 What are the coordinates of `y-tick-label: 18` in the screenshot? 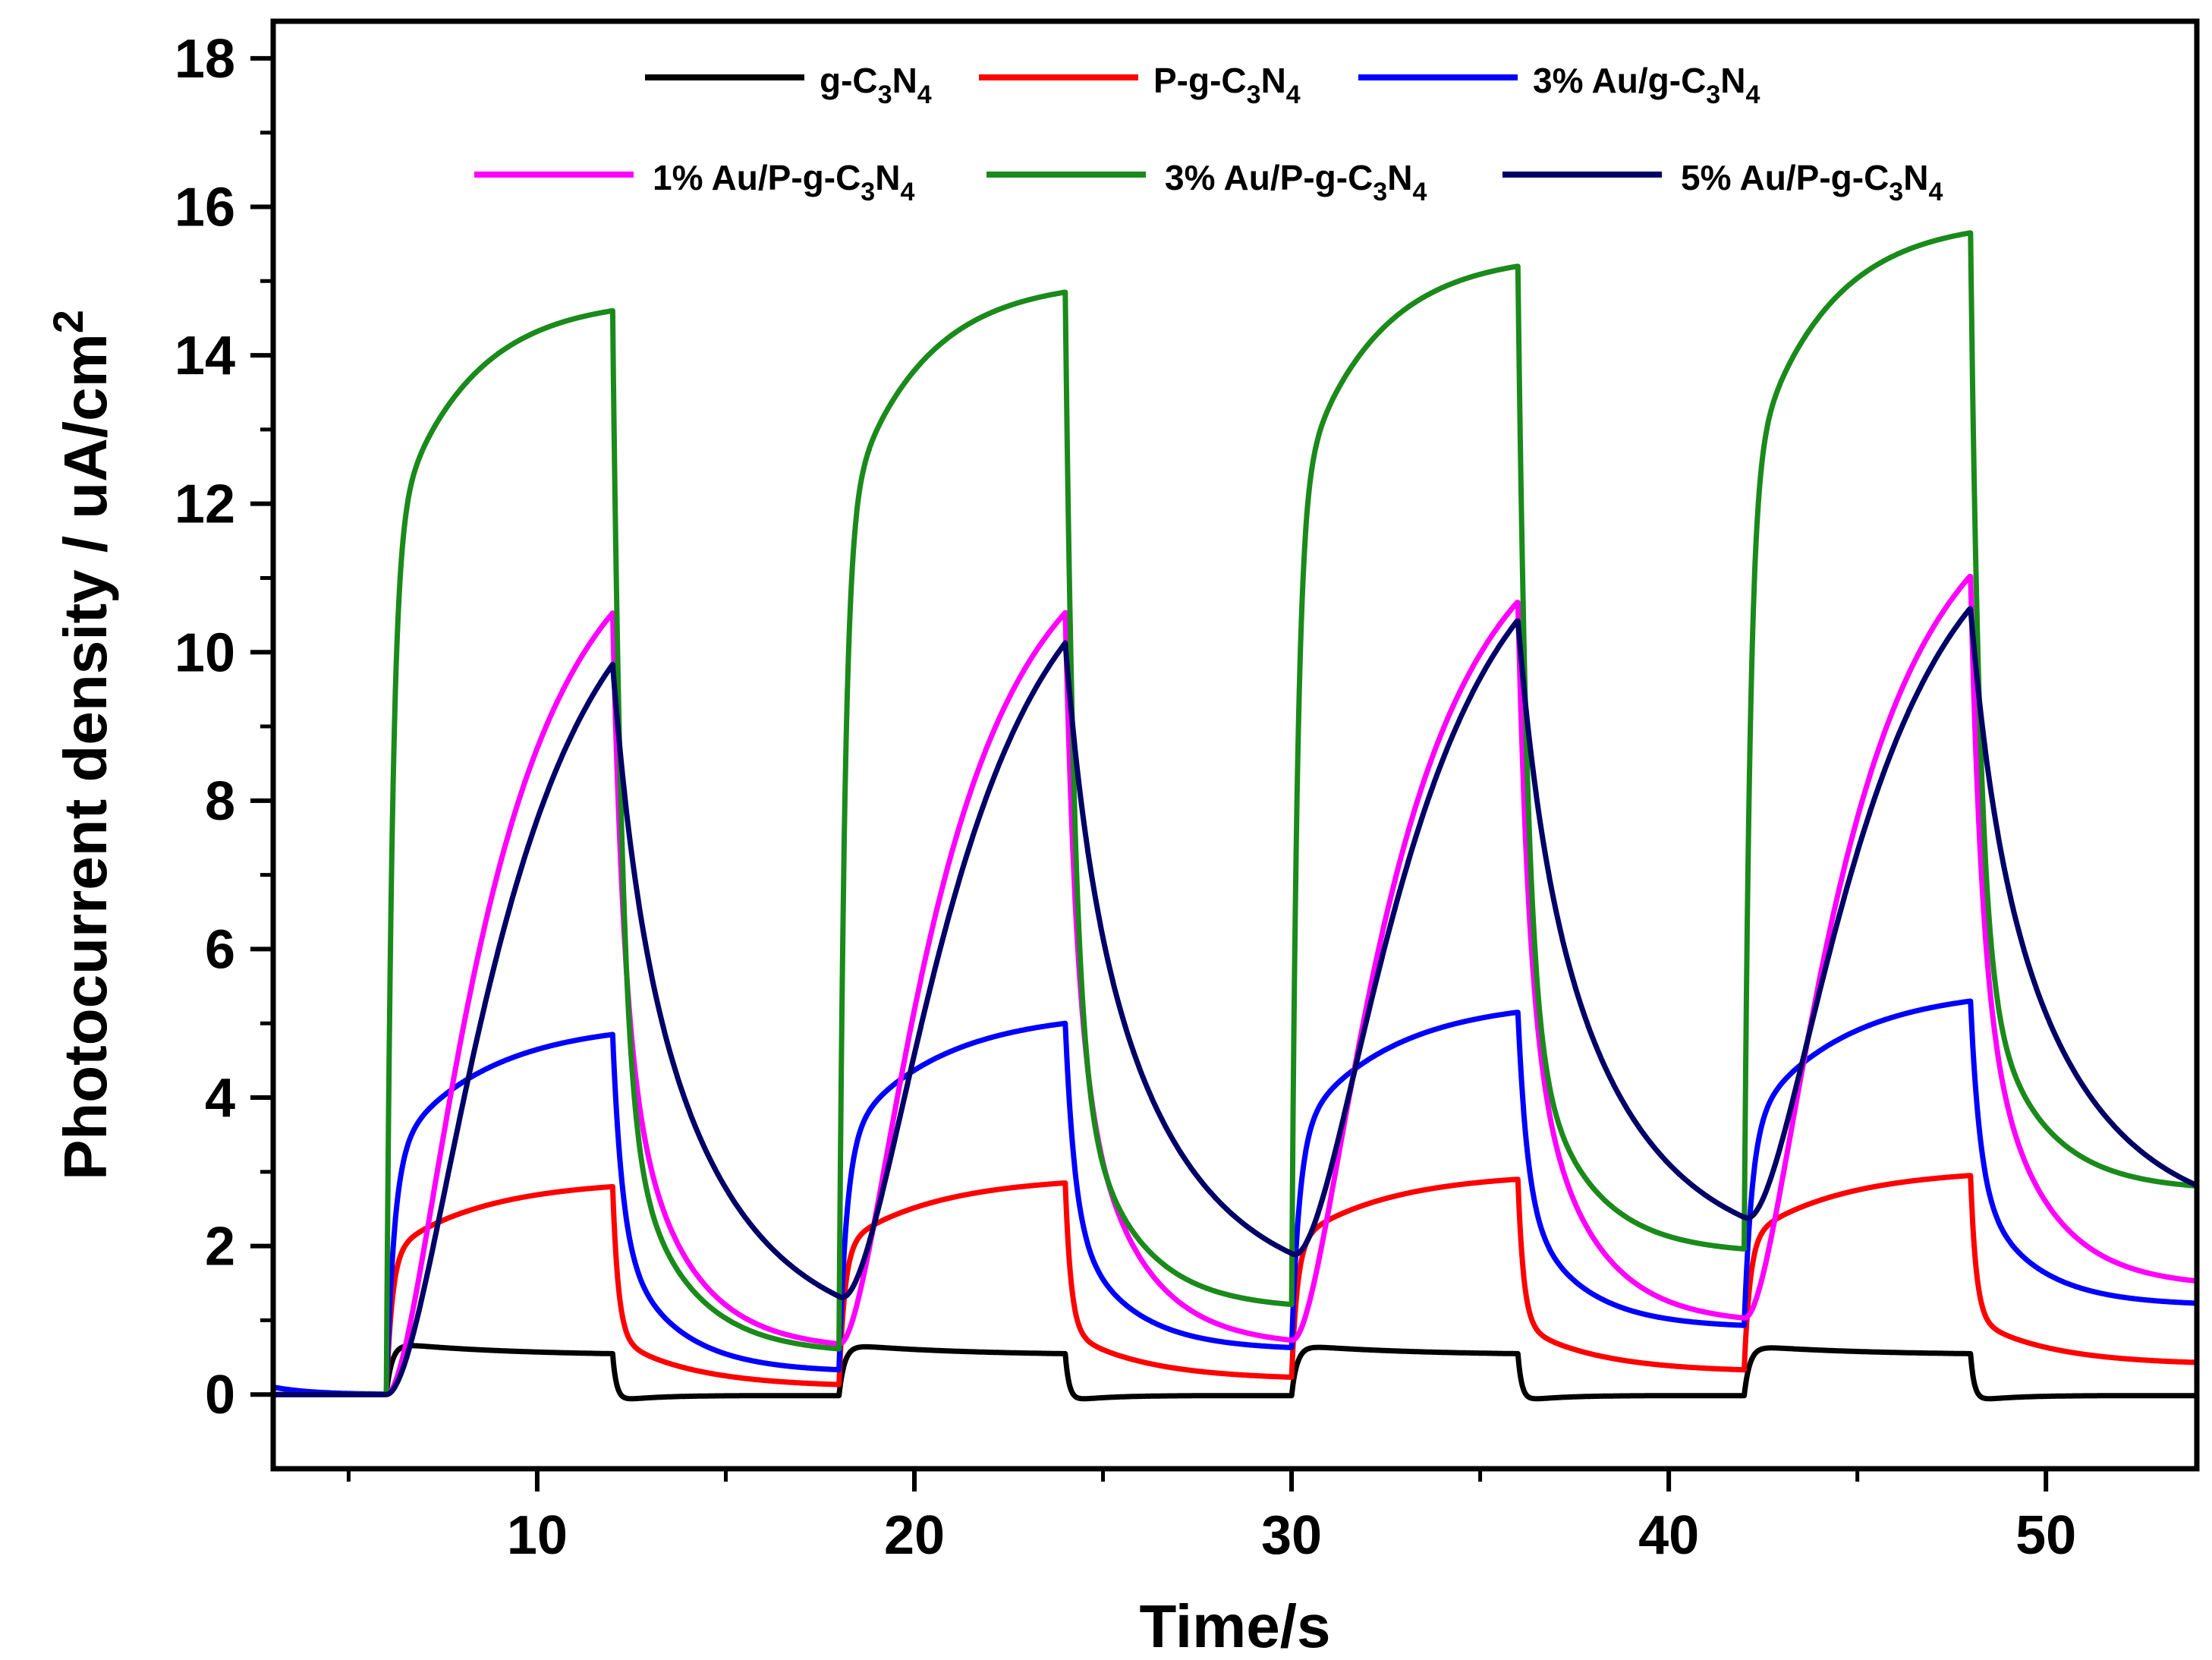 It's located at (205, 59).